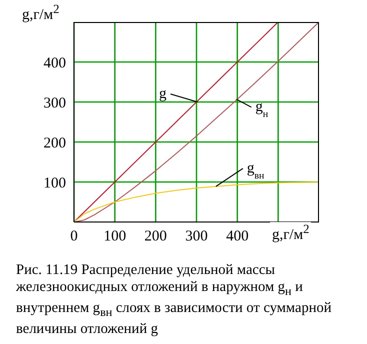 The height and width of the screenshot is (344, 367). What do you see at coordinates (237, 236) in the screenshot?
I see `x-tick-label: 400` at bounding box center [237, 236].